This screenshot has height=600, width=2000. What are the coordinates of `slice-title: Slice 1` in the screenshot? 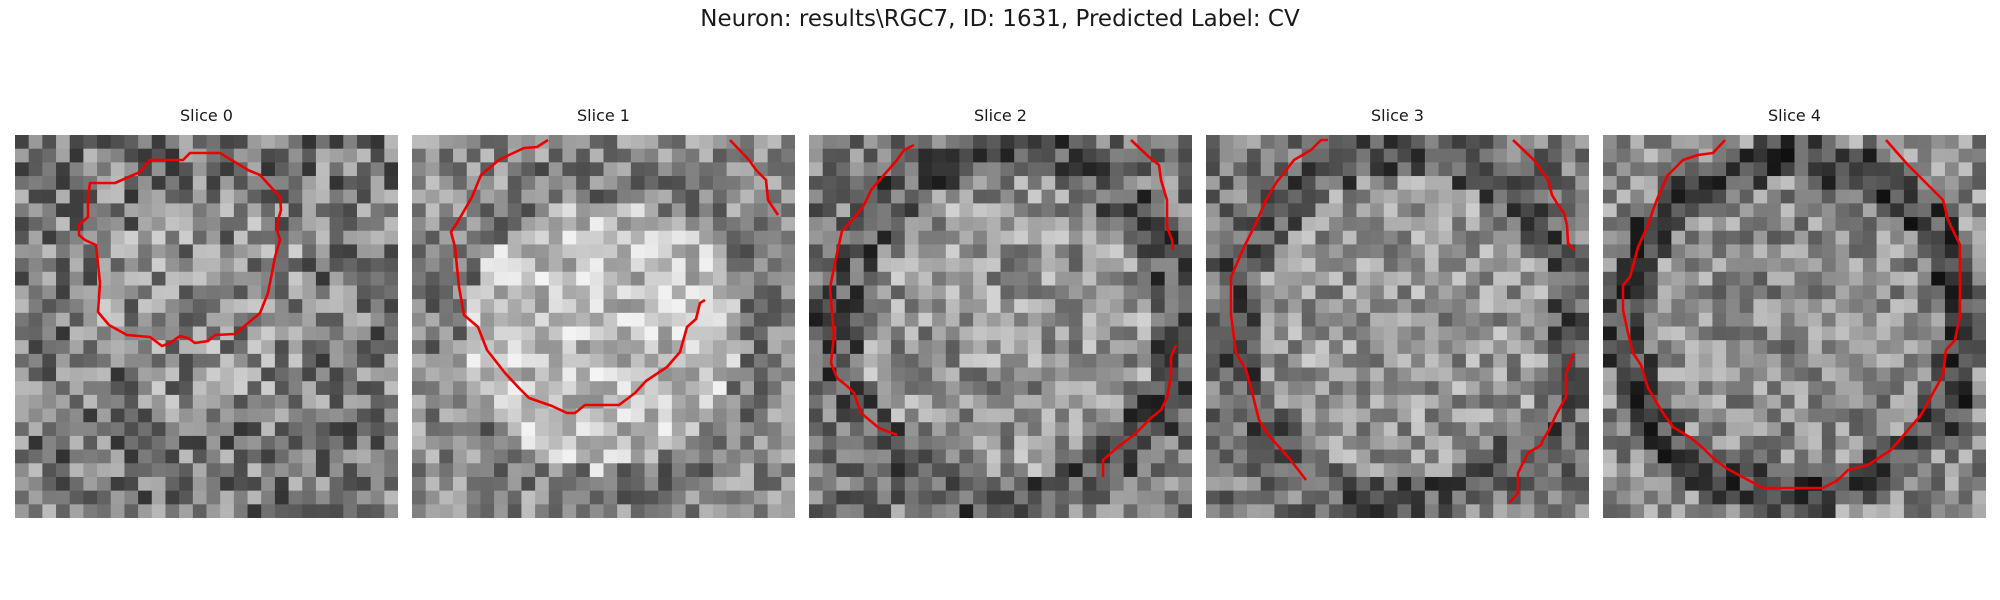 It's located at (603, 115).